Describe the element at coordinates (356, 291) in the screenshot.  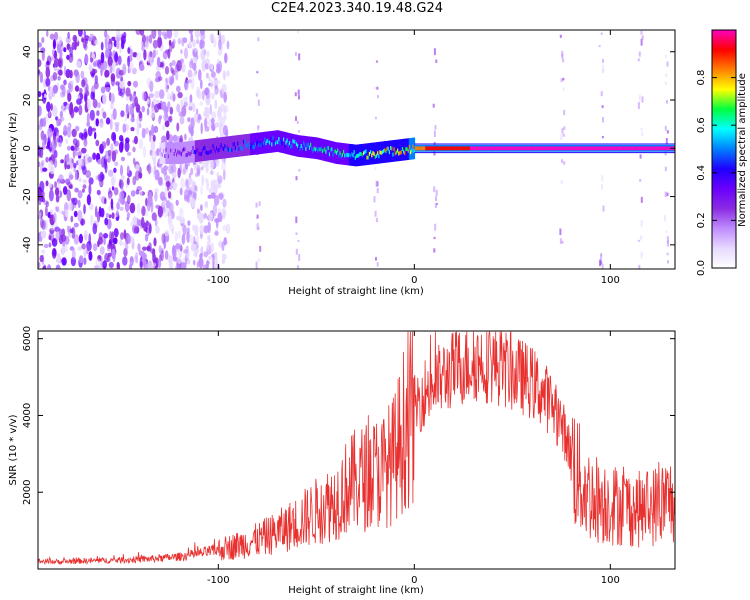
I see `spectrogram-x-label: Height of straight line (km)` at that location.